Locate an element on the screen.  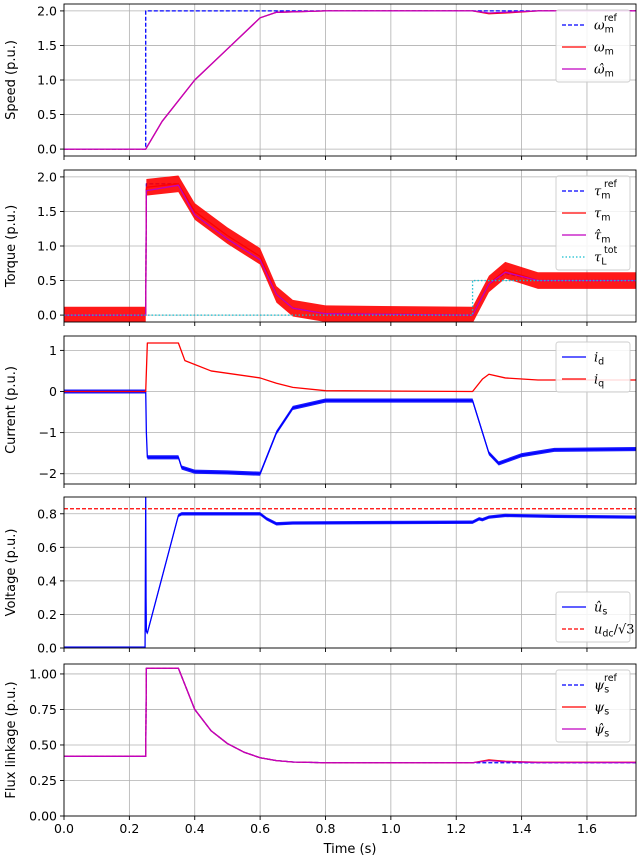
legend-entry-label: iq is located at coordinates (599, 381).